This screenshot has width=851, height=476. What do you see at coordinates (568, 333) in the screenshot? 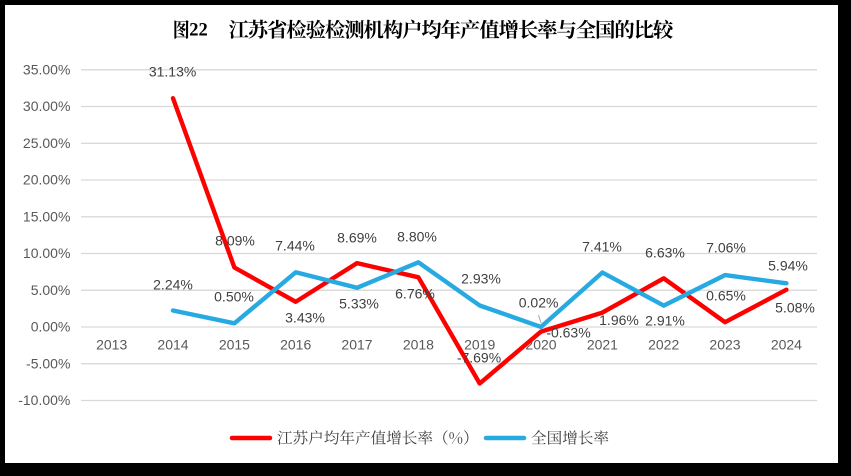
I see `svg-text: -0.63%` at bounding box center [568, 333].